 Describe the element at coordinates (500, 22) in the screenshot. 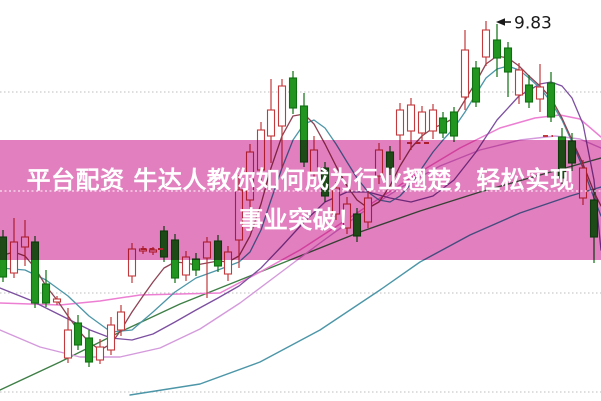

I see `price-annotation-arrowhead` at that location.